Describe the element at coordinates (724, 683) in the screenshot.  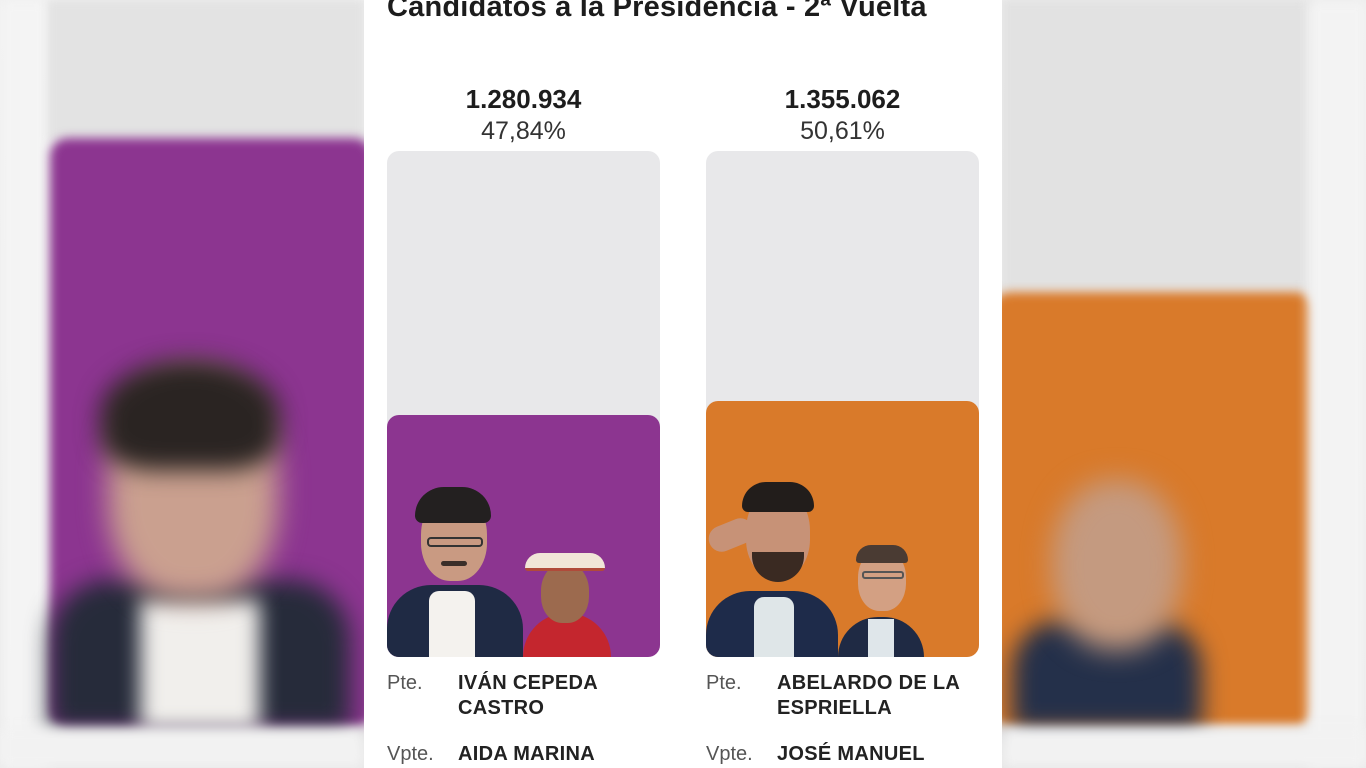
I see `candidate-2-president-role: Pte.` at that location.